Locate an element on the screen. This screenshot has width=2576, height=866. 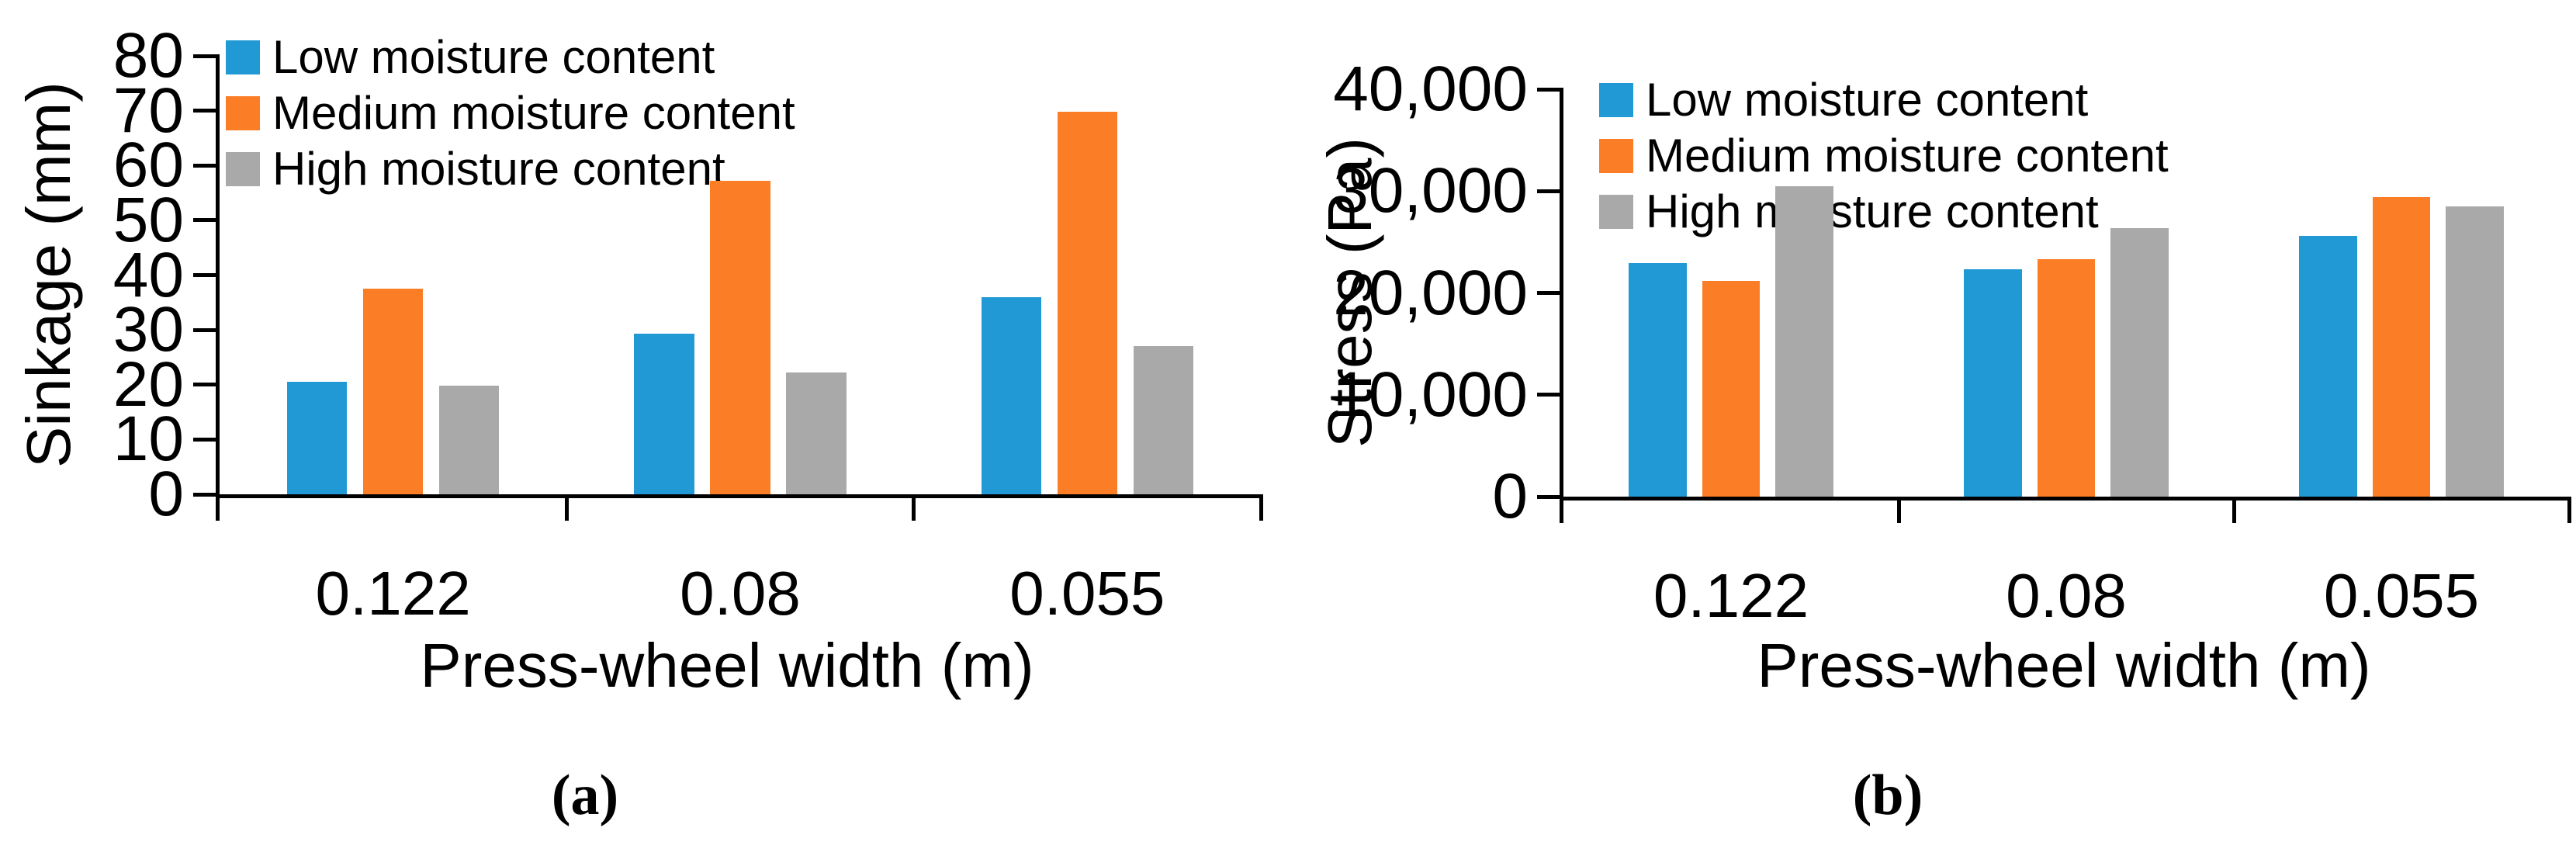
y-tick-label: 70 is located at coordinates (148, 110).